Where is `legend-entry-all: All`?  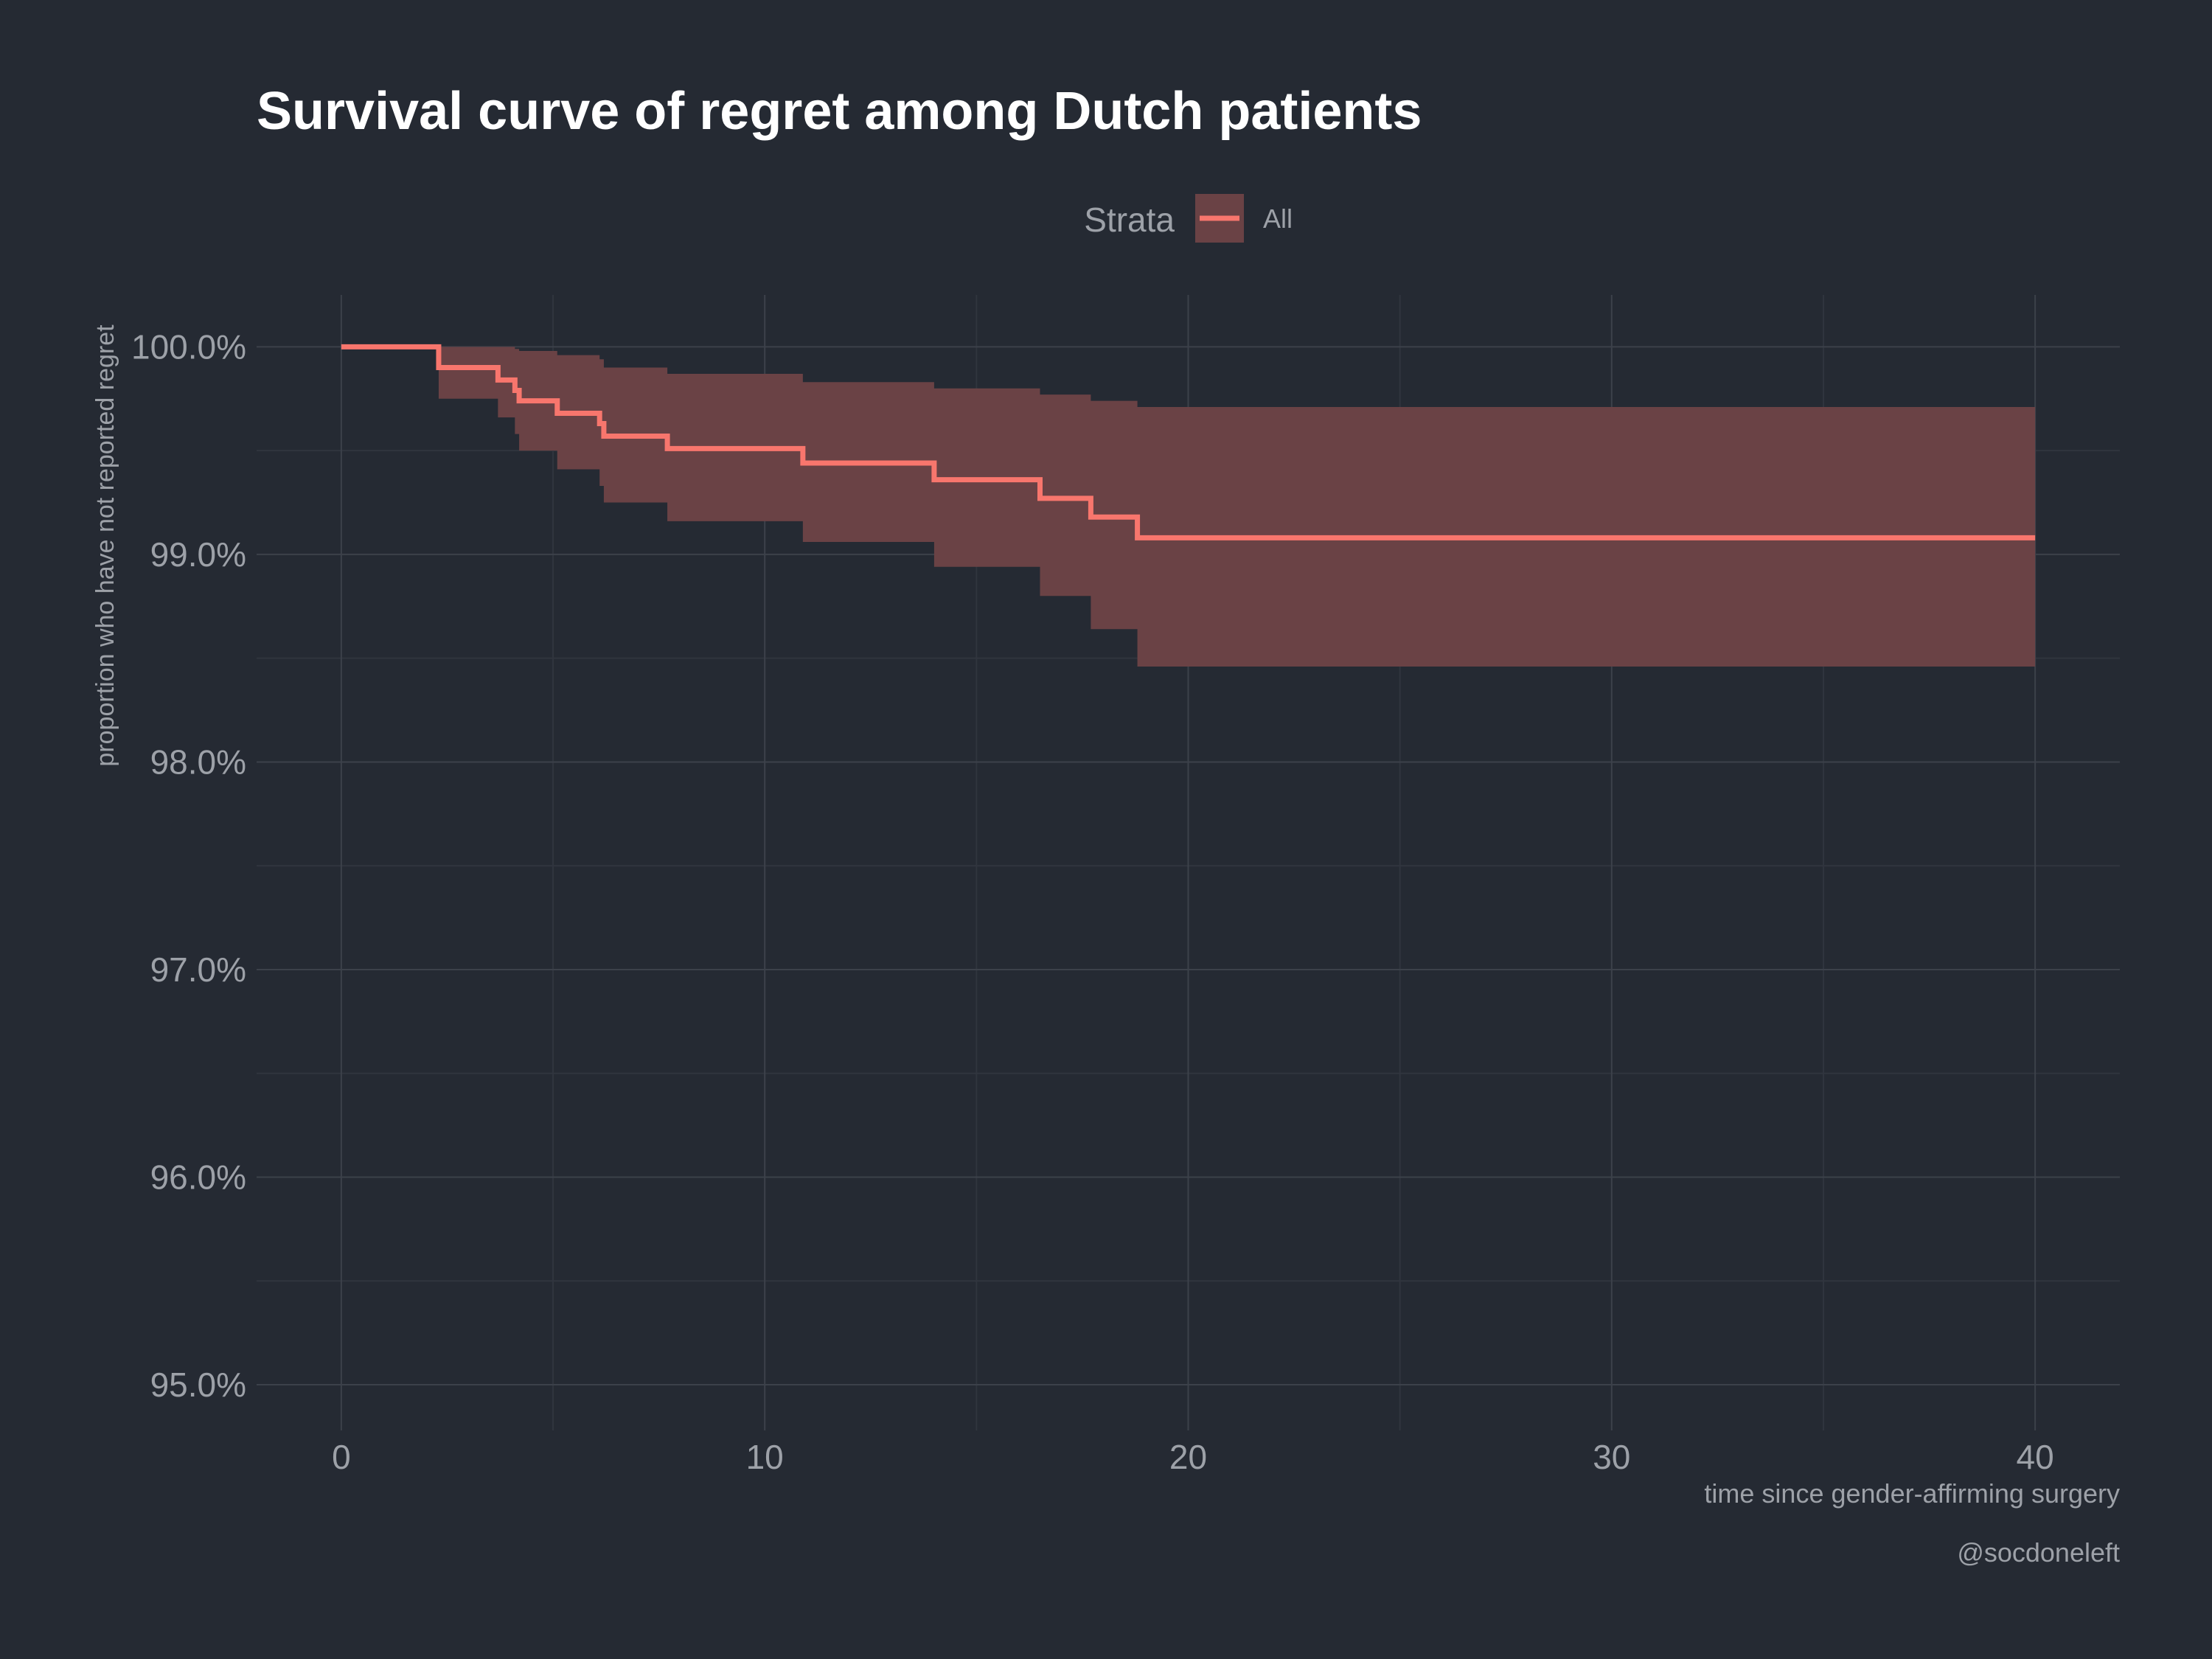 legend-entry-all: All is located at coordinates (1278, 219).